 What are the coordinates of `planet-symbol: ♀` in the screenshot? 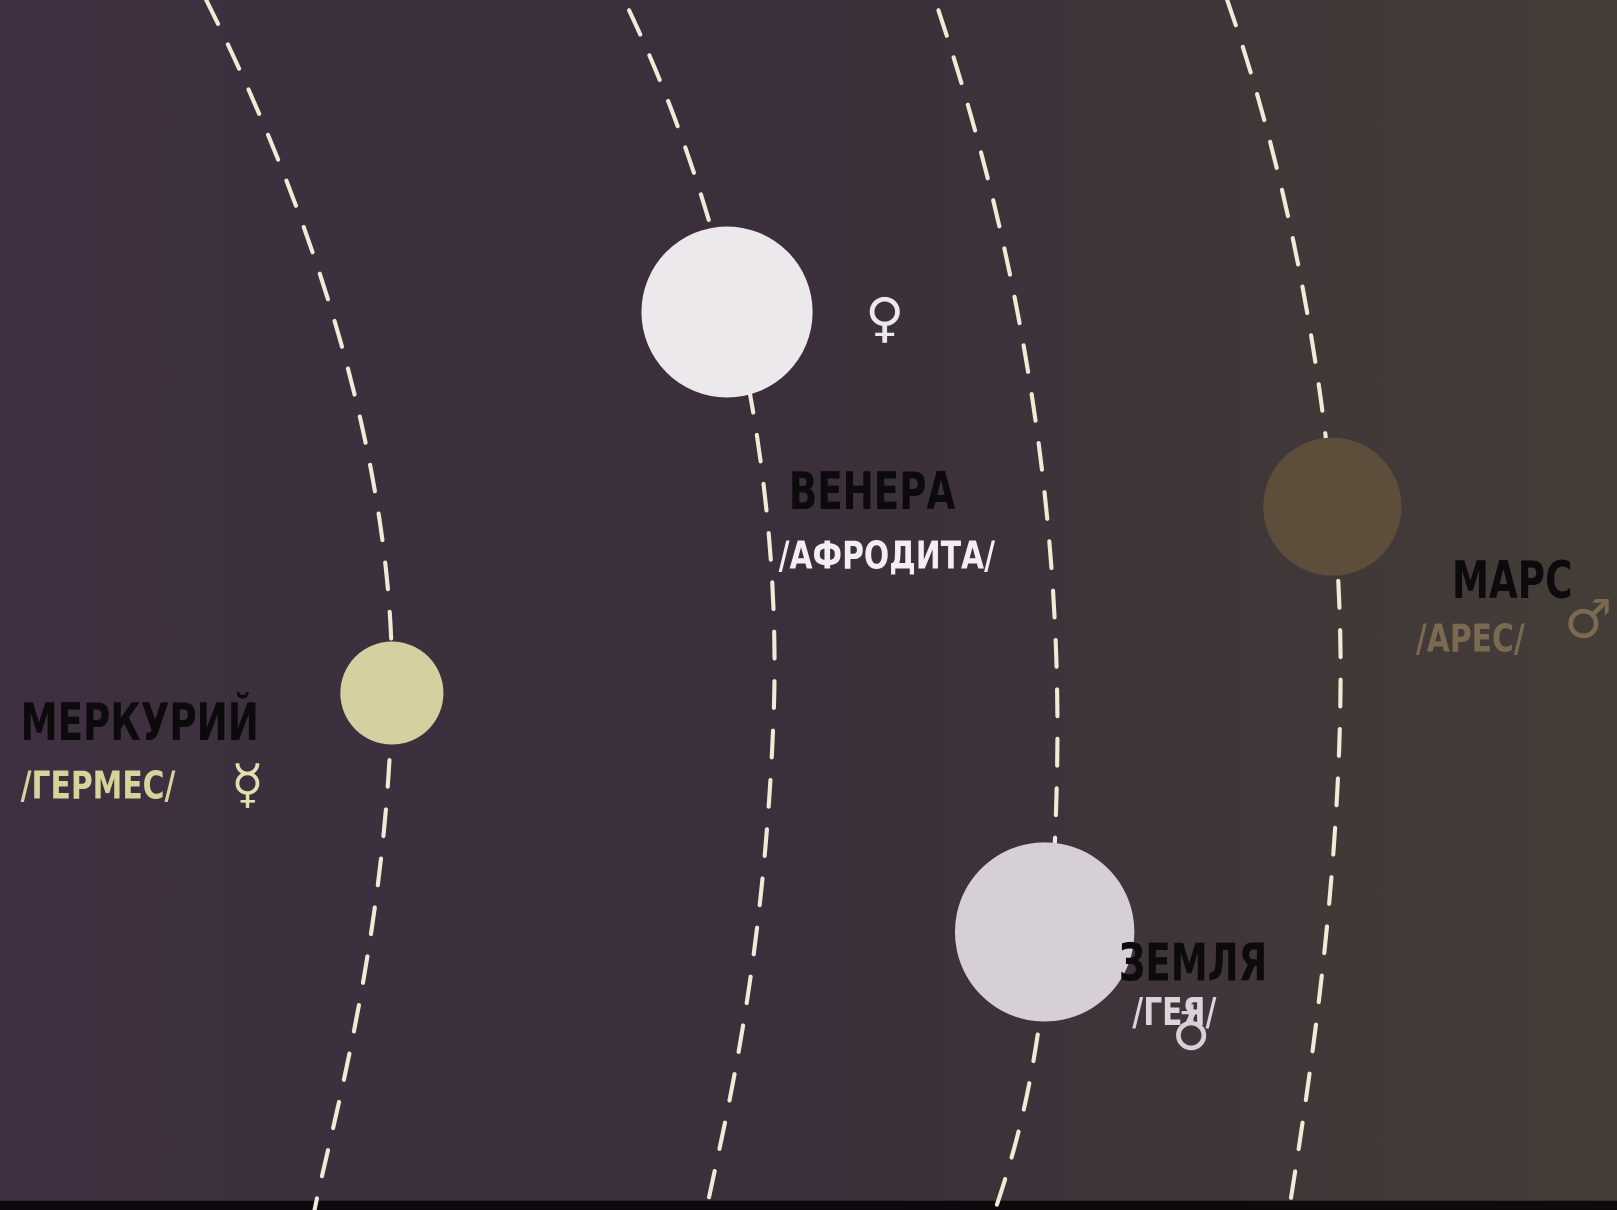 It's located at (884, 317).